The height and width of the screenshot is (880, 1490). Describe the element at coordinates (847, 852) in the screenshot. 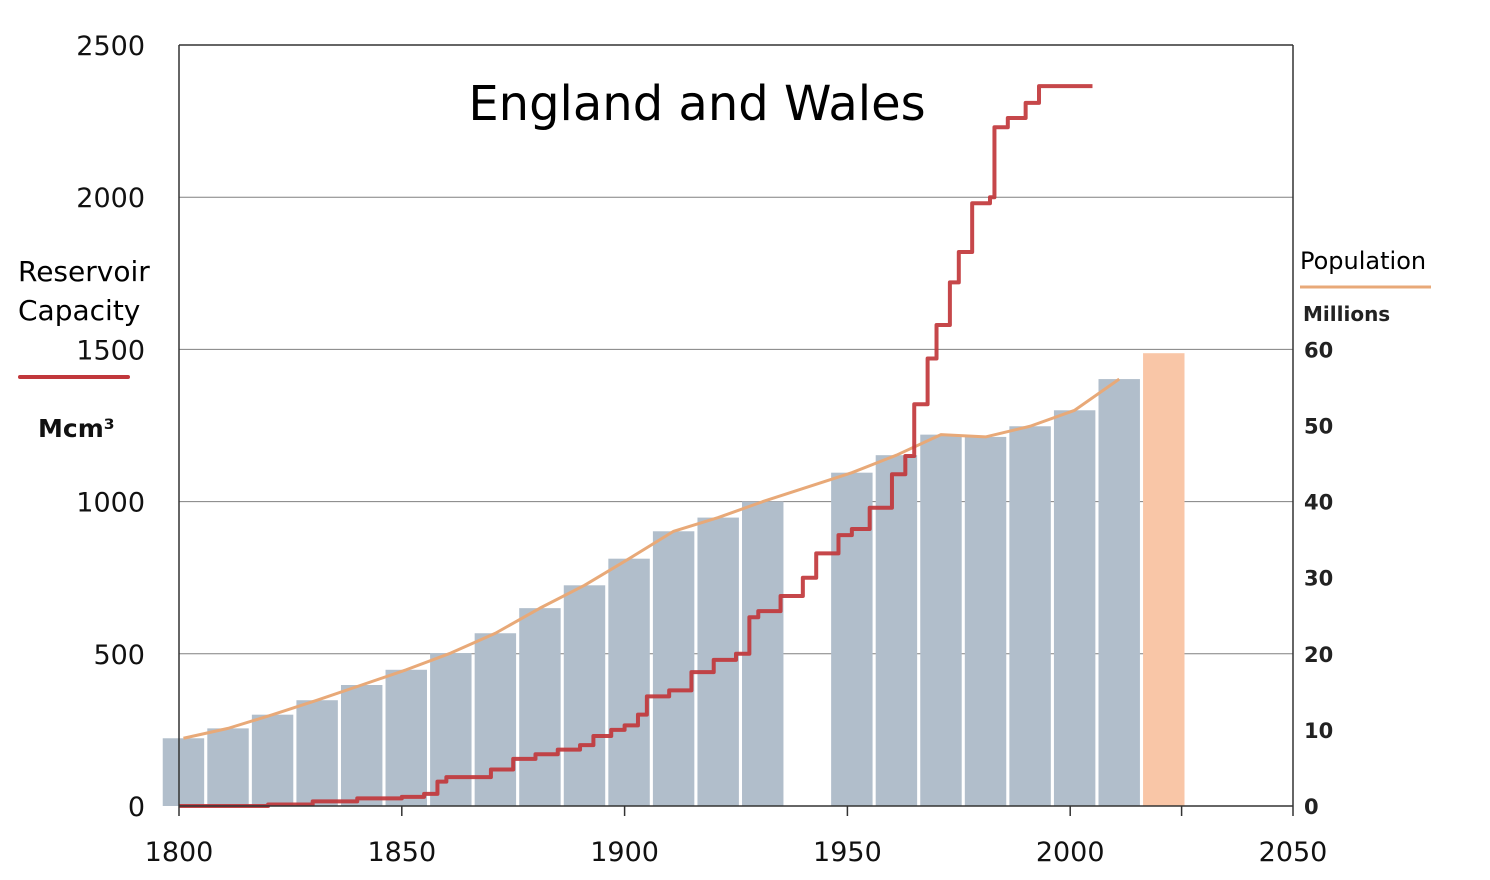

I see `x-tick-label: 1950` at that location.